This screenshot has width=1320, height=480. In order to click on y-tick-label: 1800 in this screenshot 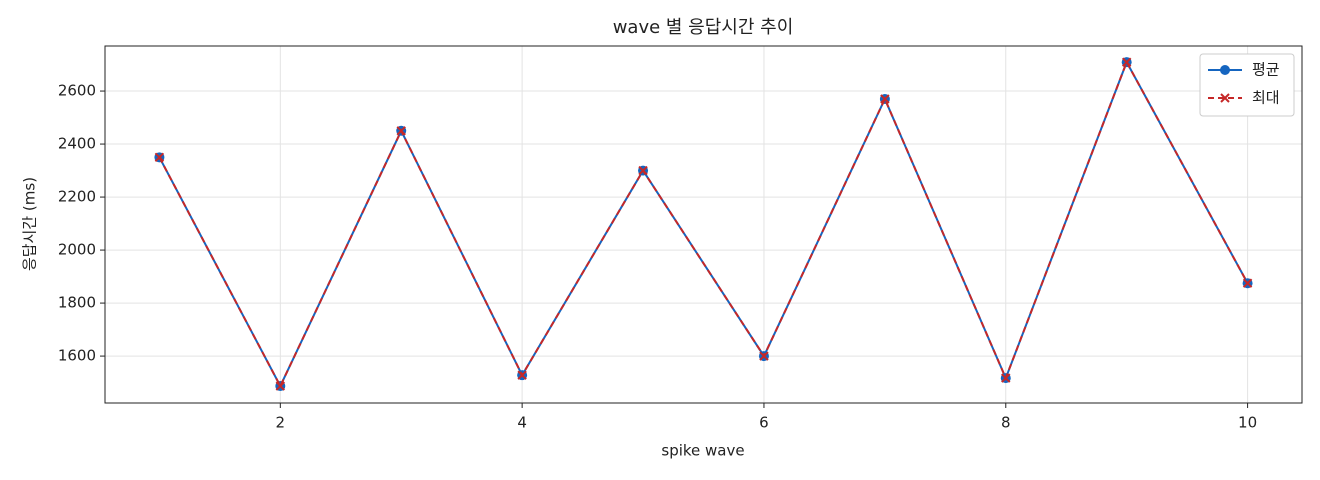, I will do `click(77, 303)`.